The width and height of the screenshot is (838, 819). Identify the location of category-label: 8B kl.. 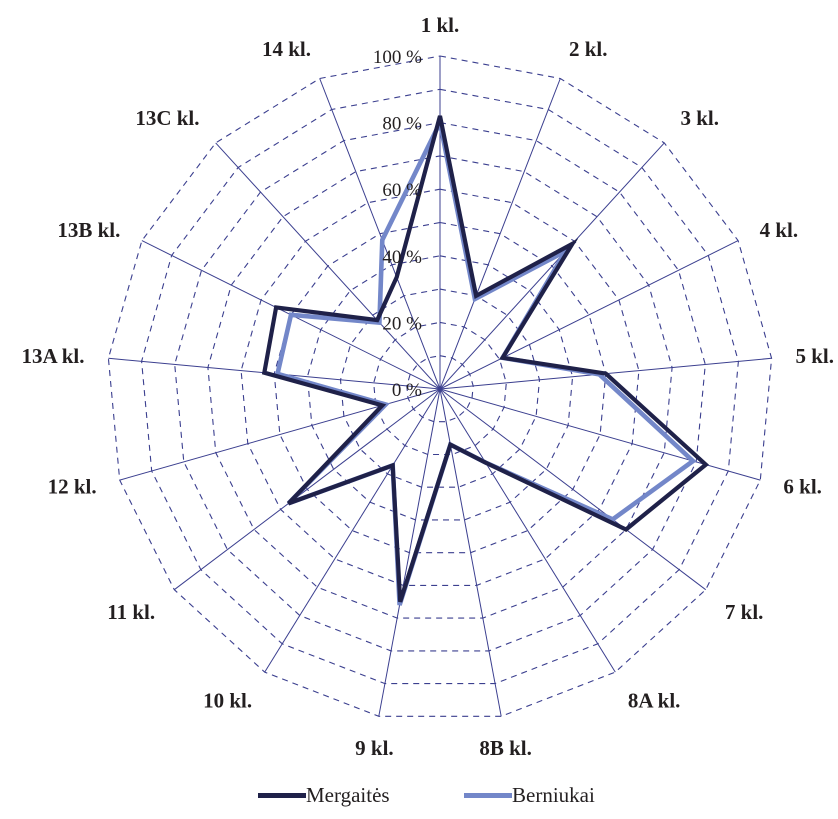
(505, 748).